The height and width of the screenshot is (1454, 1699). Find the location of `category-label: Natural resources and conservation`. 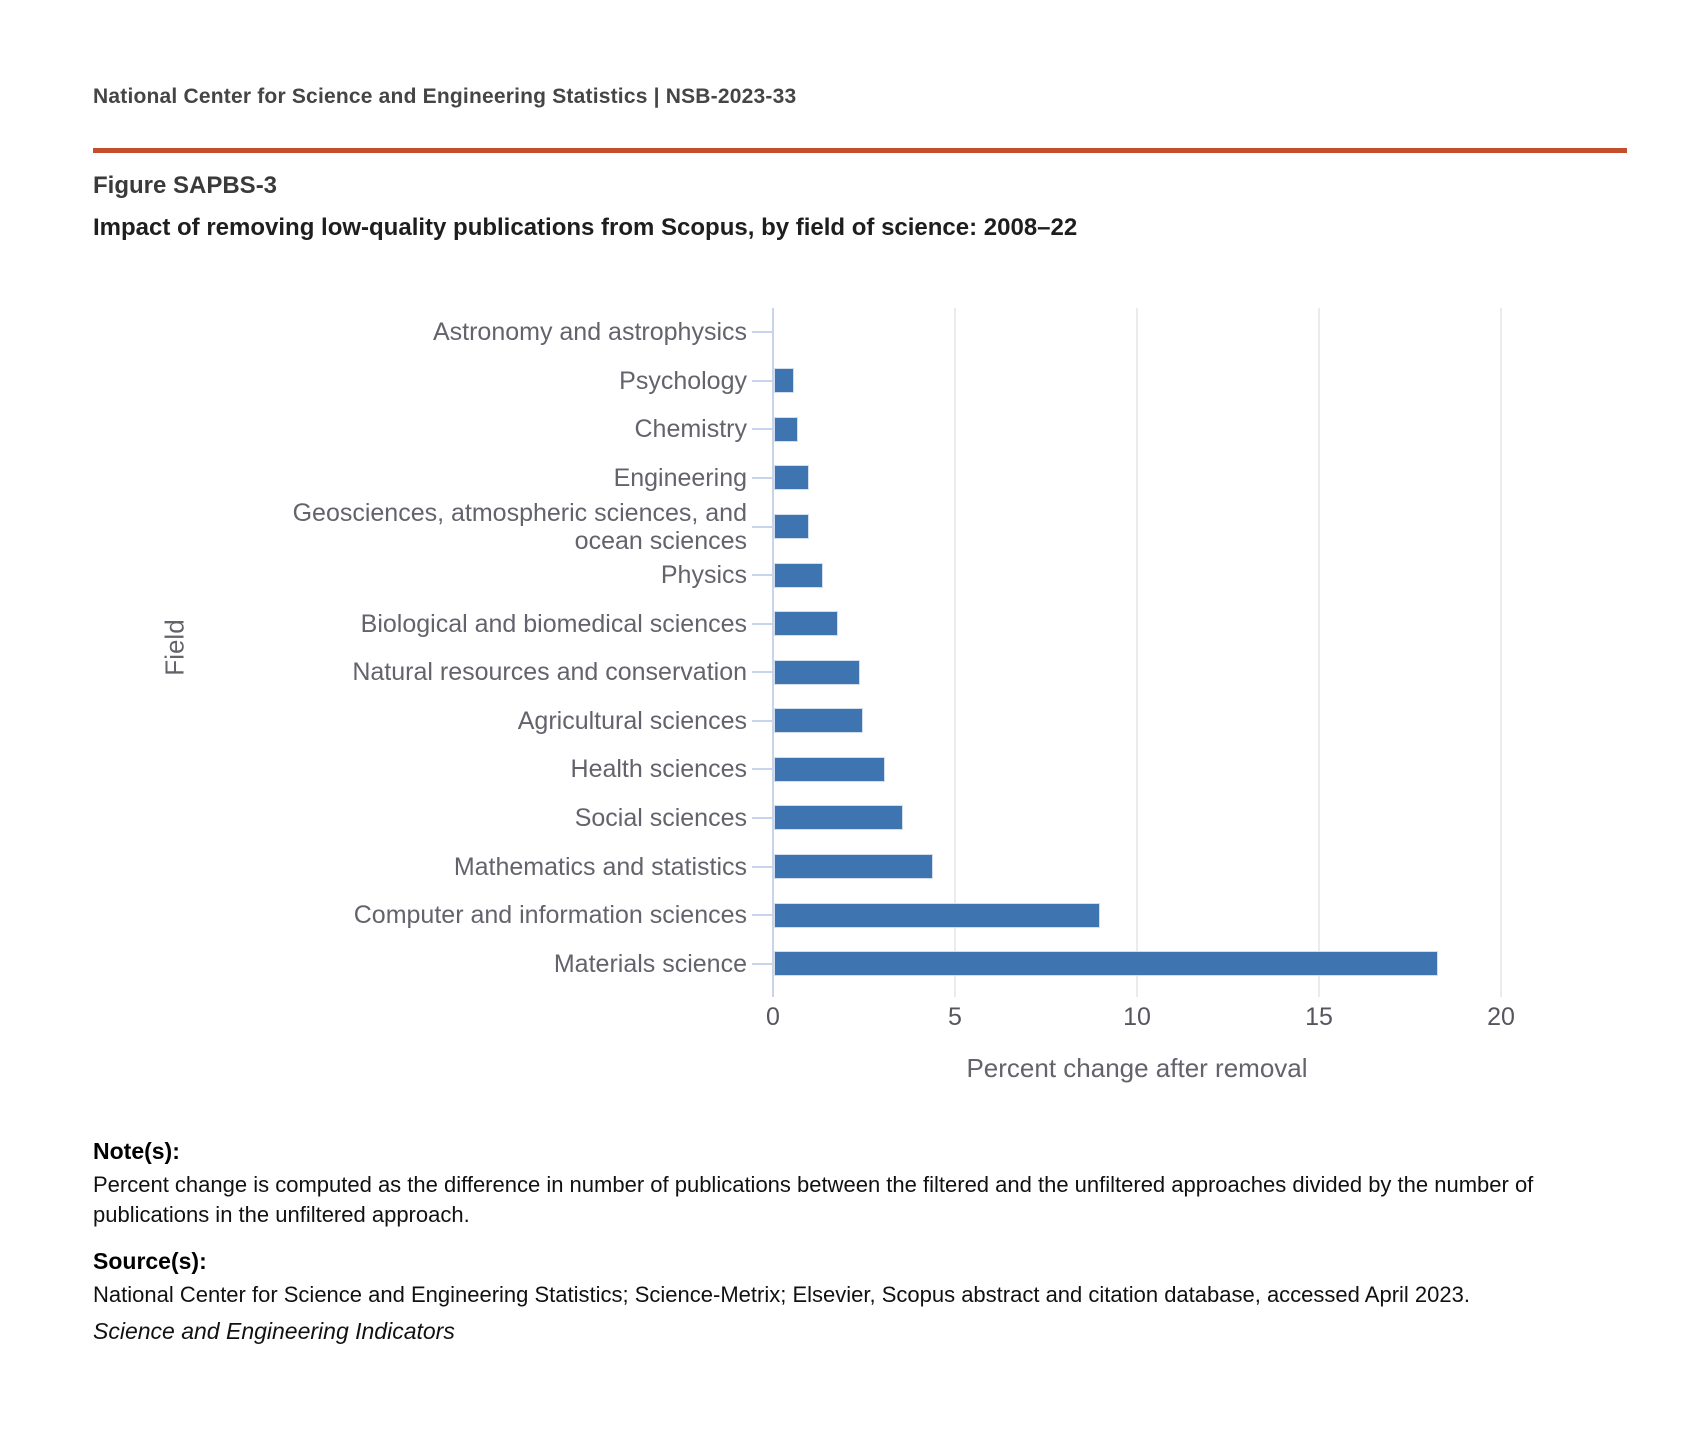

category-label: Natural resources and conservation is located at coordinates (549, 672).